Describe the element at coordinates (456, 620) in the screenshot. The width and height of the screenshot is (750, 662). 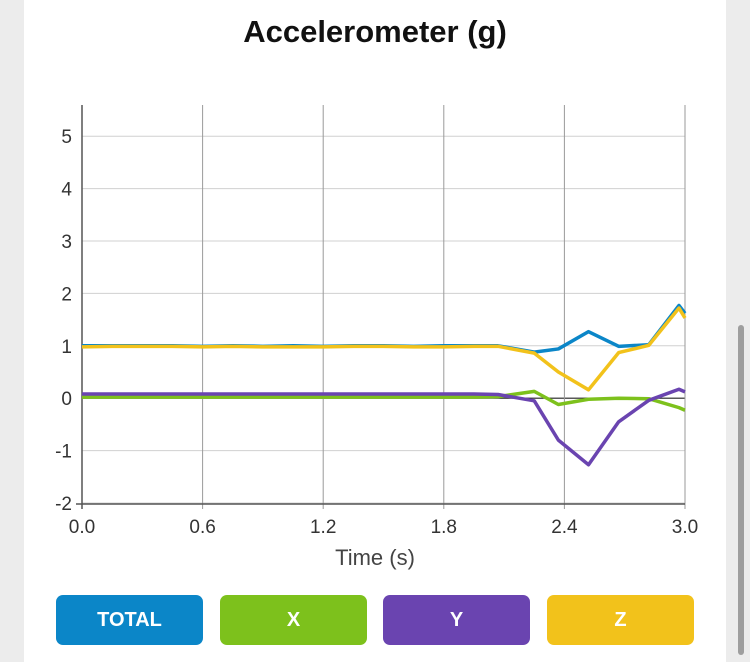
I see `y-button: Y` at that location.